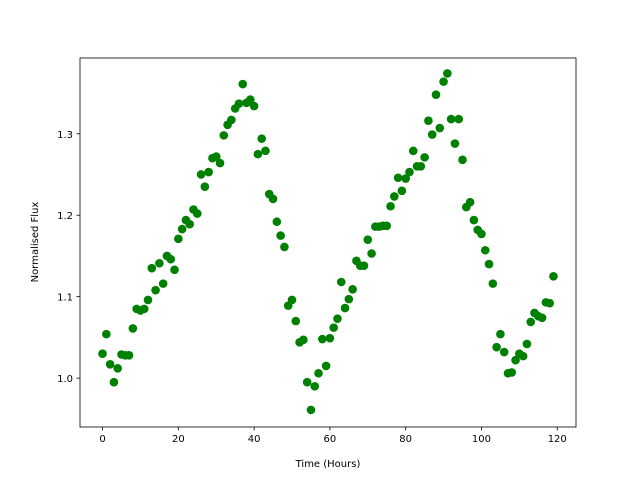  I want to click on y-tick-label: 1.1, so click(65, 298).